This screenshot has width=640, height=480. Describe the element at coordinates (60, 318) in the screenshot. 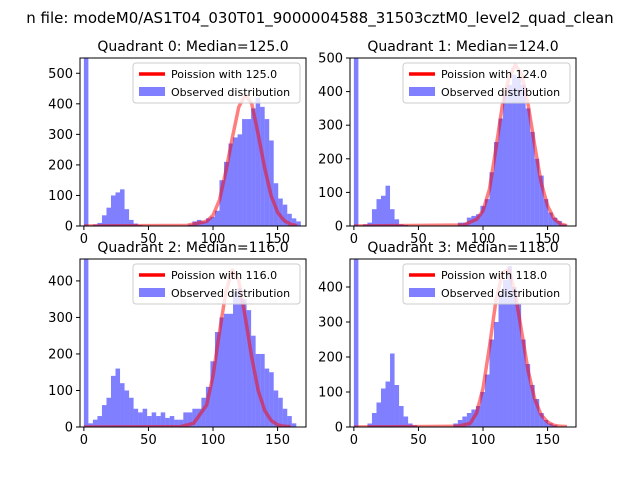

I see `y-tick-label: 300` at that location.